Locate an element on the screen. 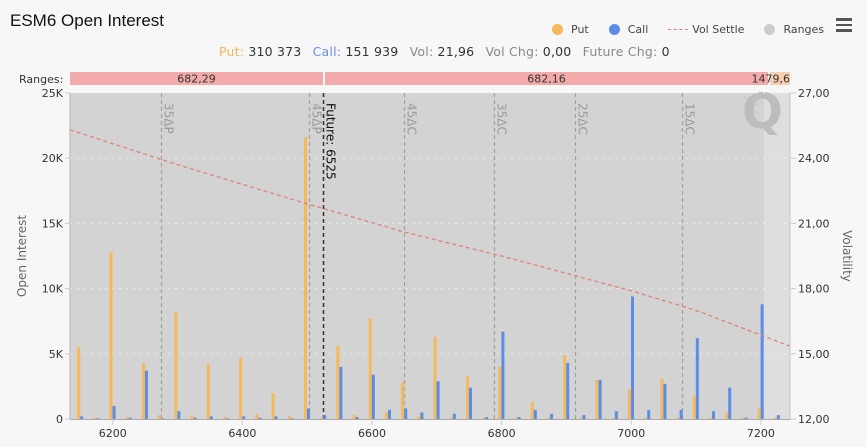  legend-item-vol-settle: Vol Settle is located at coordinates (706, 29).